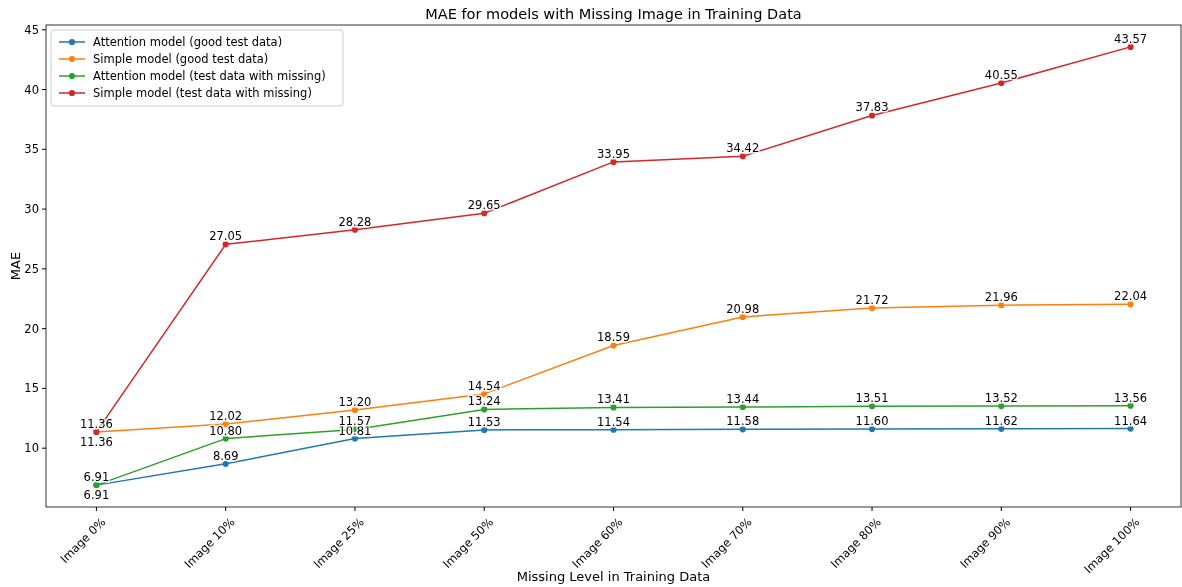 This screenshot has height=587, width=1182. What do you see at coordinates (226, 416) in the screenshot?
I see `data-label: 12.02` at bounding box center [226, 416].